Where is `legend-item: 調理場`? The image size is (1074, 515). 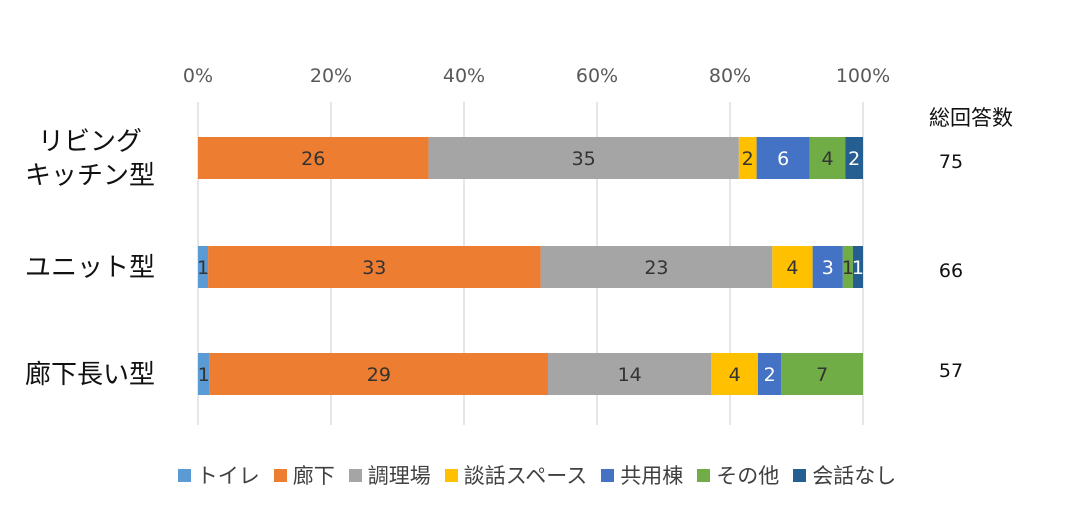
legend-item: 調理場 is located at coordinates (389, 475).